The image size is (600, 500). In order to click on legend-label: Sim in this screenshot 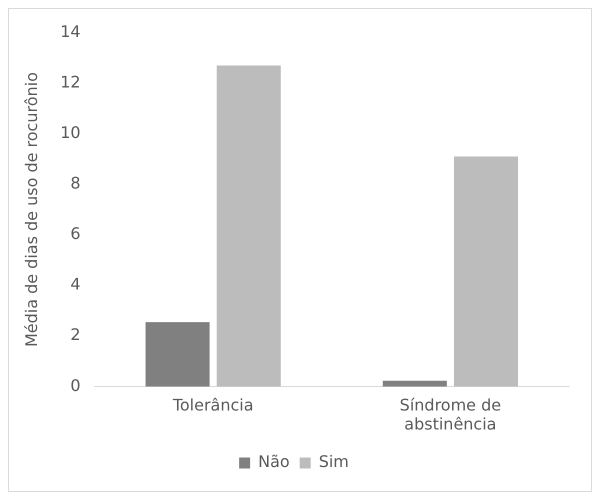, I will do `click(333, 462)`.